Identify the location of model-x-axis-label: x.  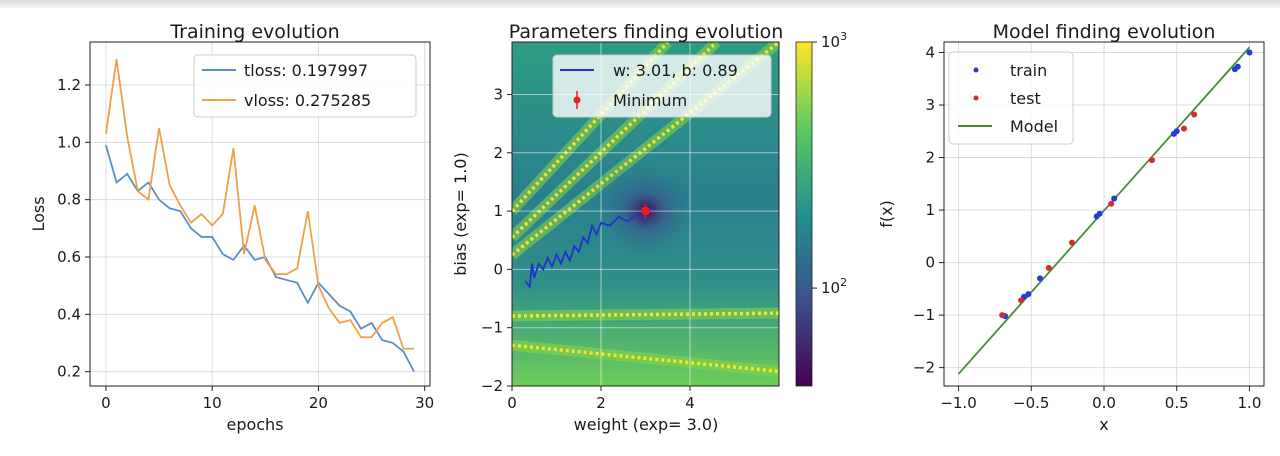
(1103, 424).